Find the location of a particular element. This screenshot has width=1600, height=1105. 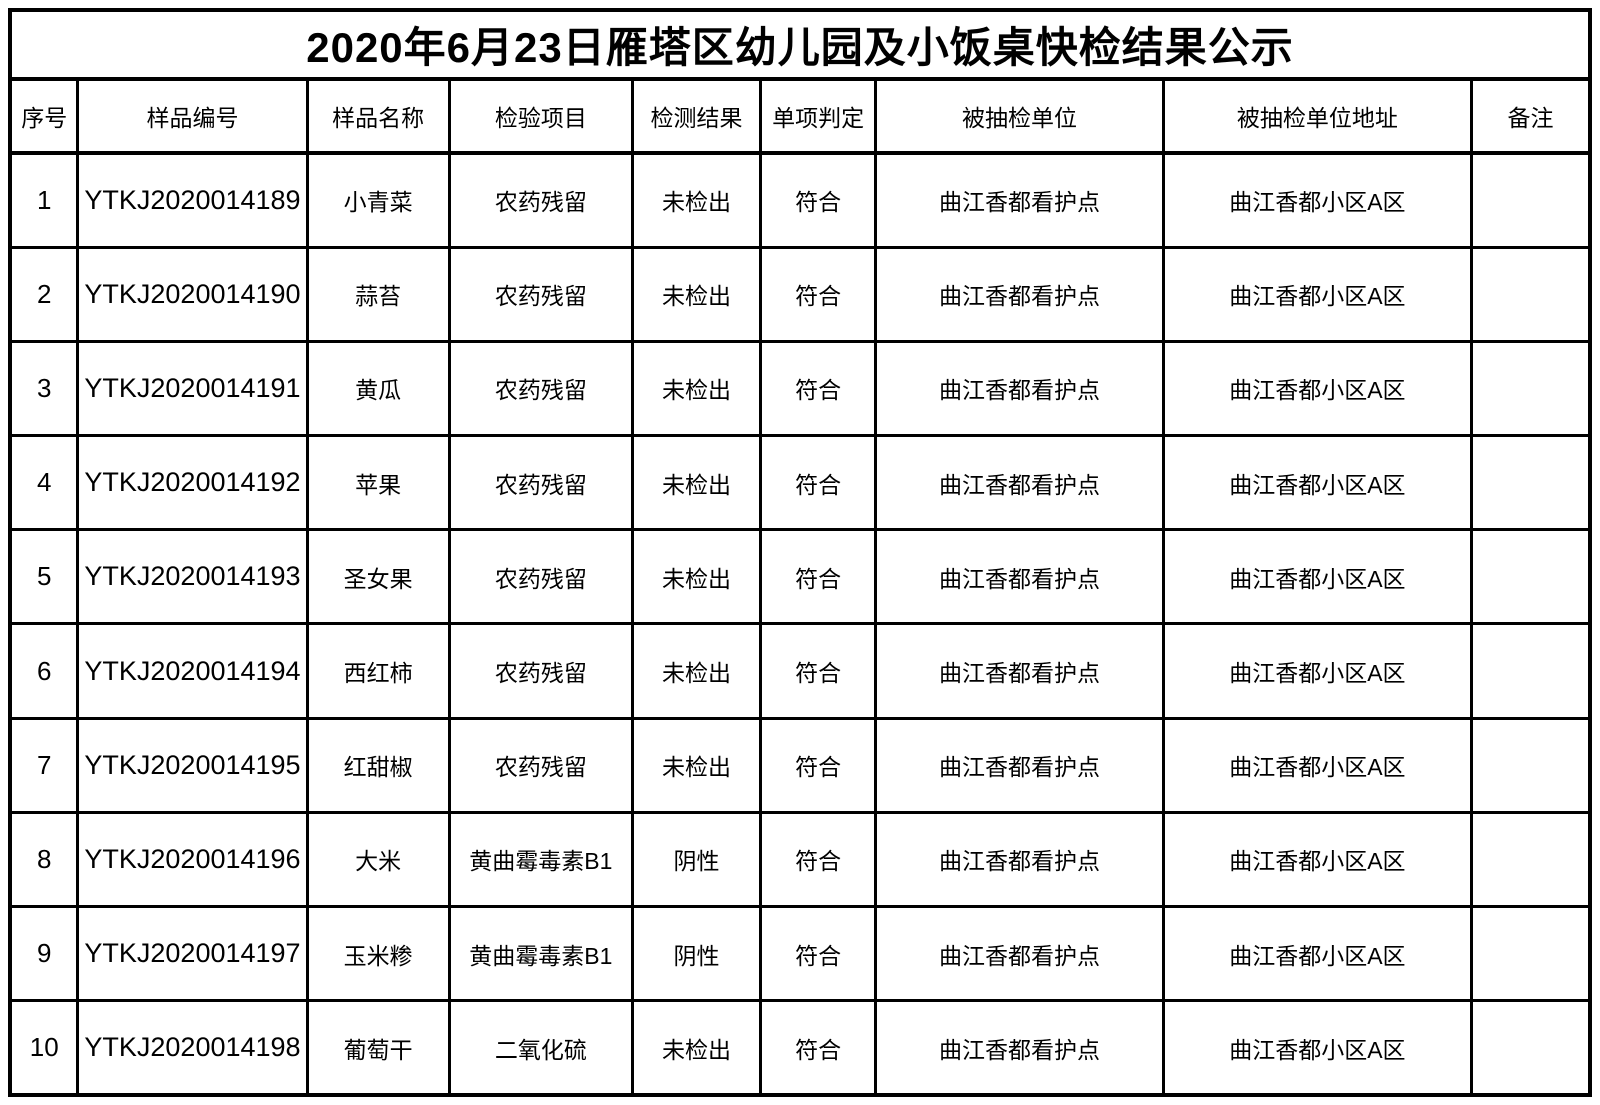

table-cell: 西红柿 is located at coordinates (378, 671).